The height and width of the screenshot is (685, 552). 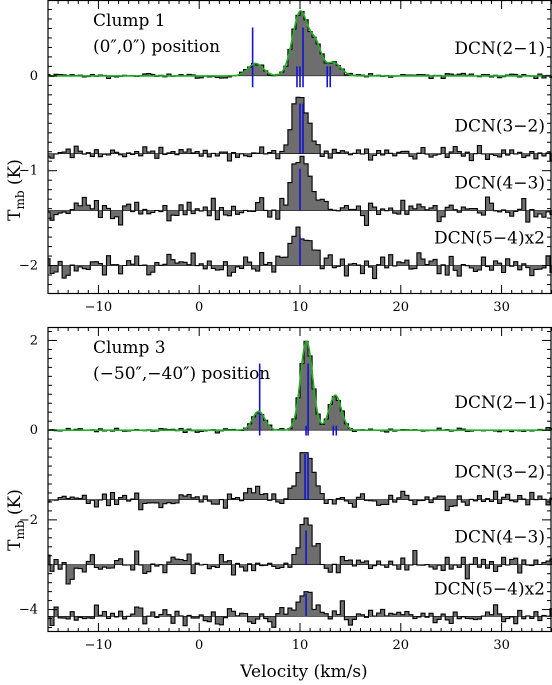 I want to click on panel-title: Clump 1, so click(x=129, y=21).